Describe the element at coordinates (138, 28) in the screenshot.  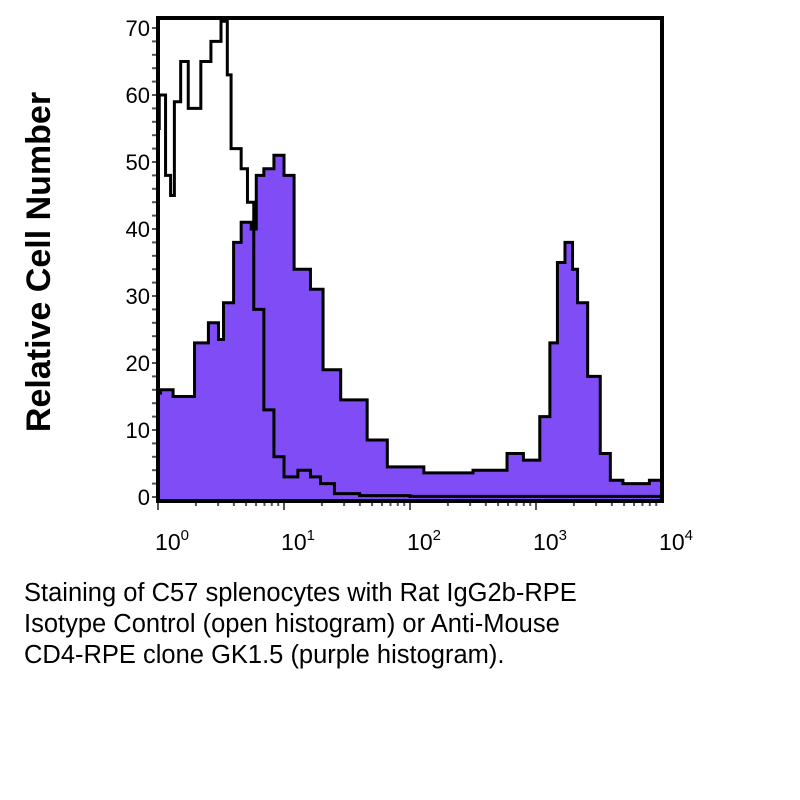
I see `y-tick-label: 70` at that location.